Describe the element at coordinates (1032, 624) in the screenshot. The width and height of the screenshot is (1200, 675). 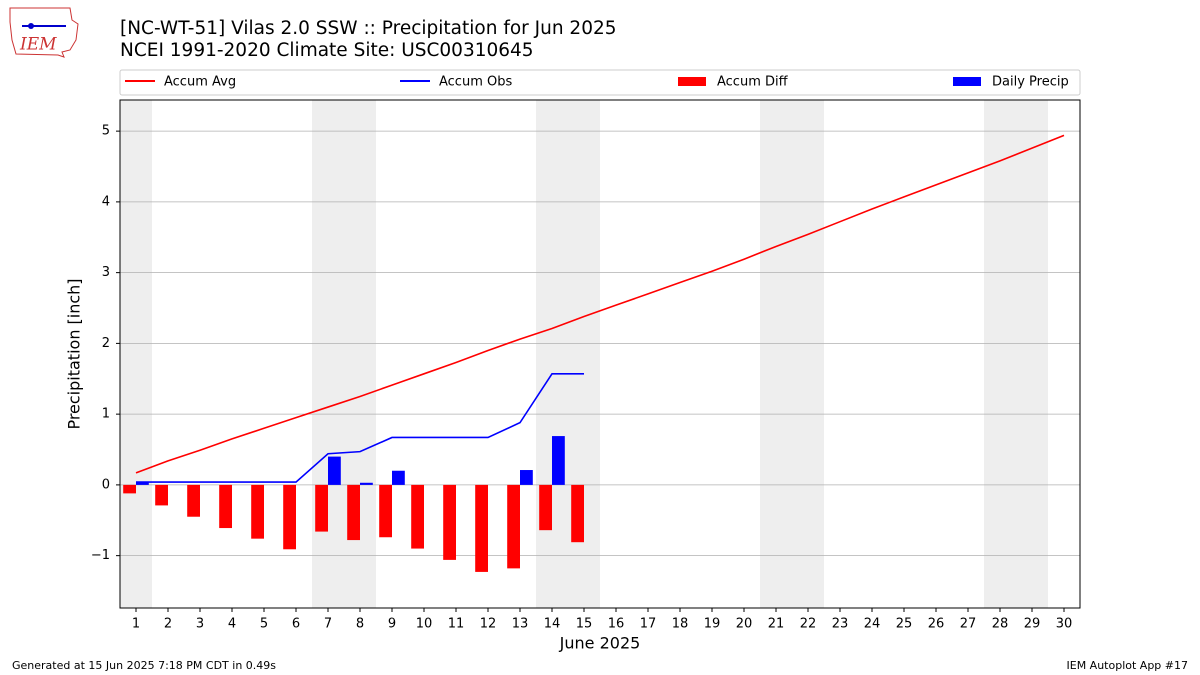
I see `x-tick-label: 29` at that location.